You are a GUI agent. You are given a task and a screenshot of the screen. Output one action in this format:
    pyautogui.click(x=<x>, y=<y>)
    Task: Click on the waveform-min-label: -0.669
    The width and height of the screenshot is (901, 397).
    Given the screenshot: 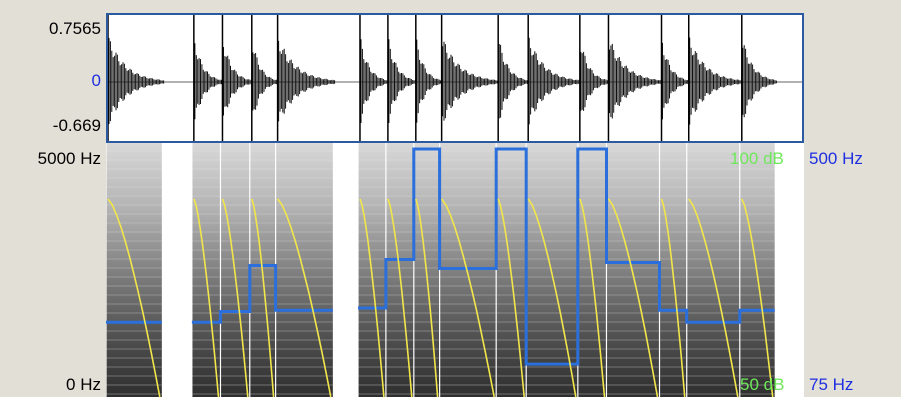 What is the action you would take?
    pyautogui.click(x=50, y=125)
    